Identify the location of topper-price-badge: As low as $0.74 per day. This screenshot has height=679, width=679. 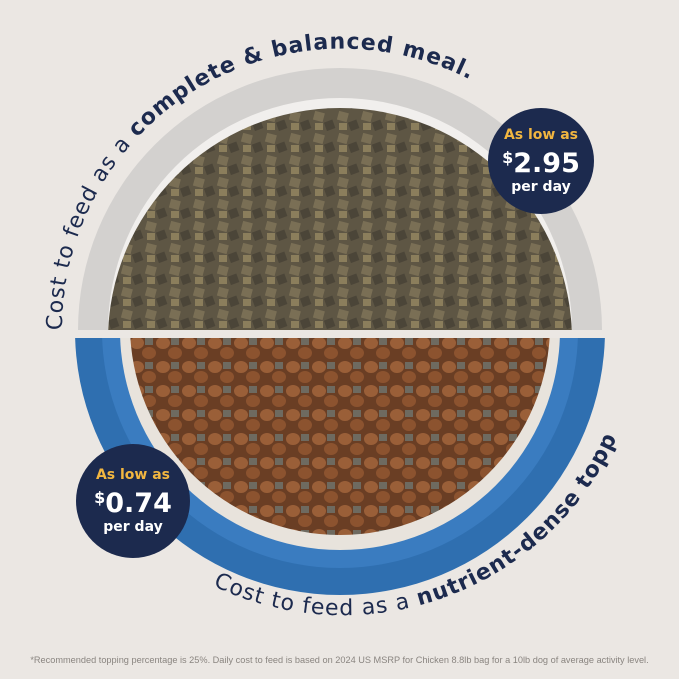
(133, 501).